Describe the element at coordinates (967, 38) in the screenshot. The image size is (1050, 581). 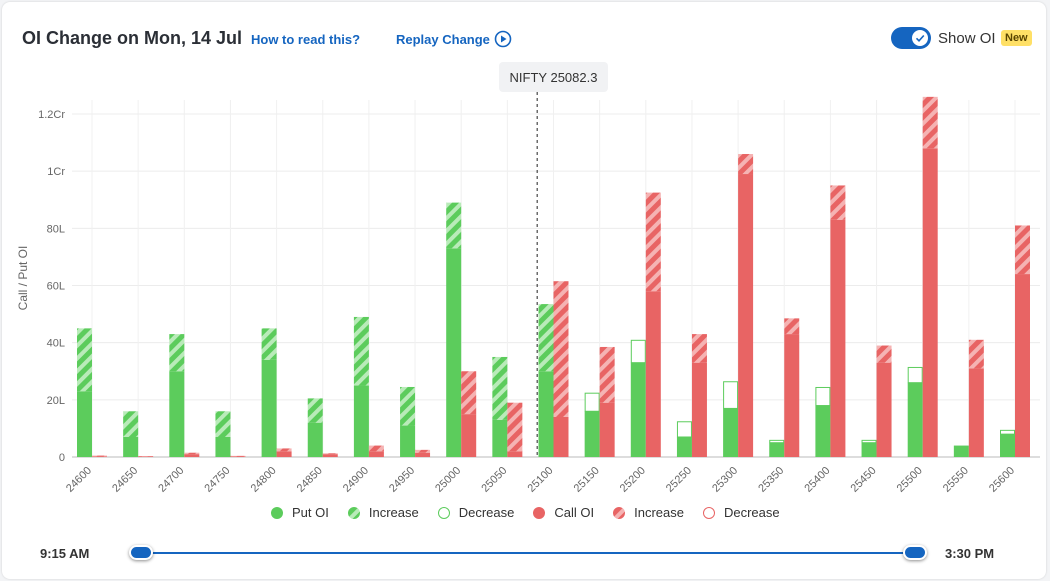
I see `show-oi-label: Show OI` at that location.